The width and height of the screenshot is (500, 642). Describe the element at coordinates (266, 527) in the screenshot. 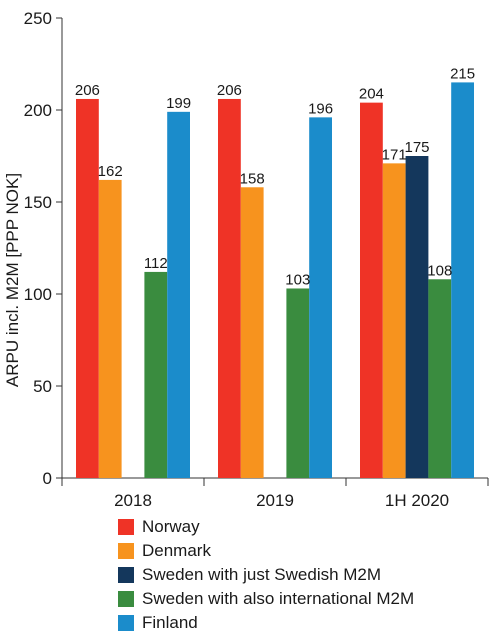

I see `legend-item: Norway` at that location.